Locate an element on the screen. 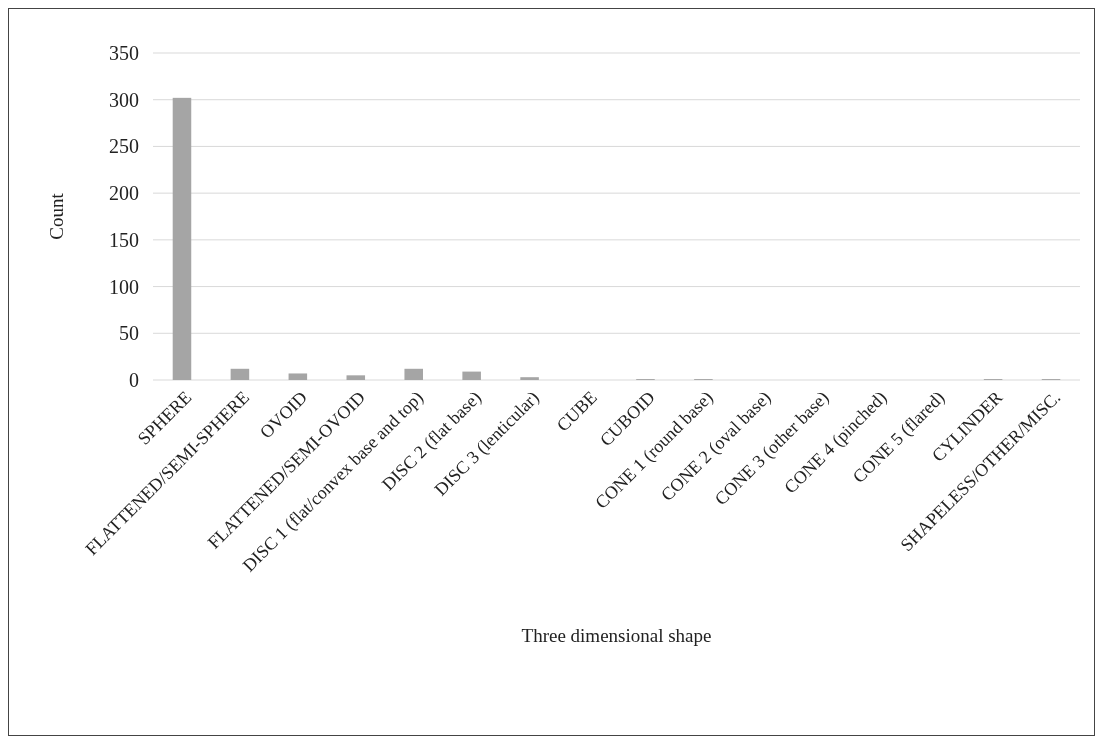 The height and width of the screenshot is (744, 1103). x-axis-title: Three dimensional shape is located at coordinates (616, 635).